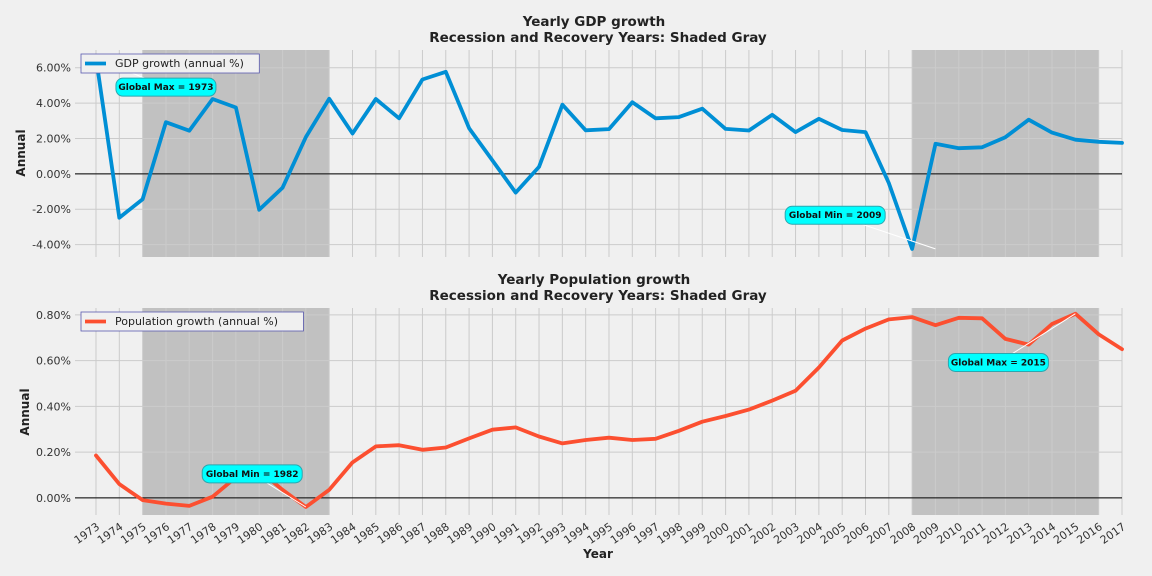 This screenshot has width=1152, height=576. Describe the element at coordinates (594, 280) in the screenshot. I see `chart-title-line1: Yearly Population growth` at that location.